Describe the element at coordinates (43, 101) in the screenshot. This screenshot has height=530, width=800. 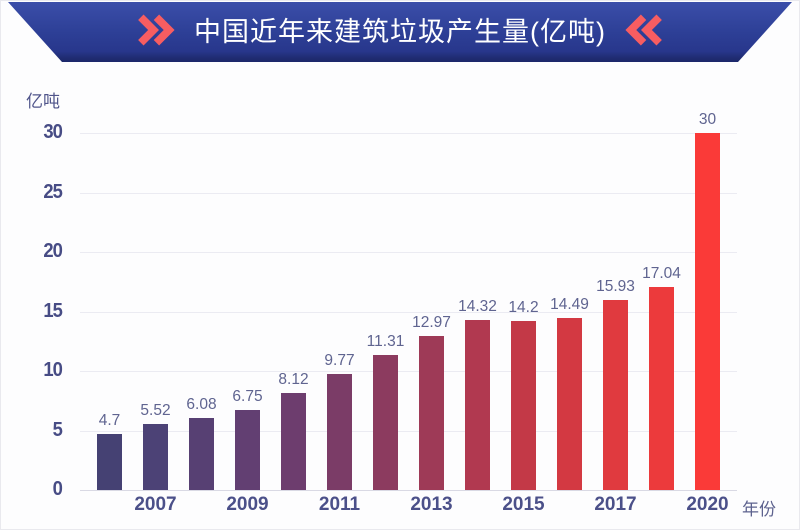
I see `y-axis-unit-label: 亿吨` at that location.